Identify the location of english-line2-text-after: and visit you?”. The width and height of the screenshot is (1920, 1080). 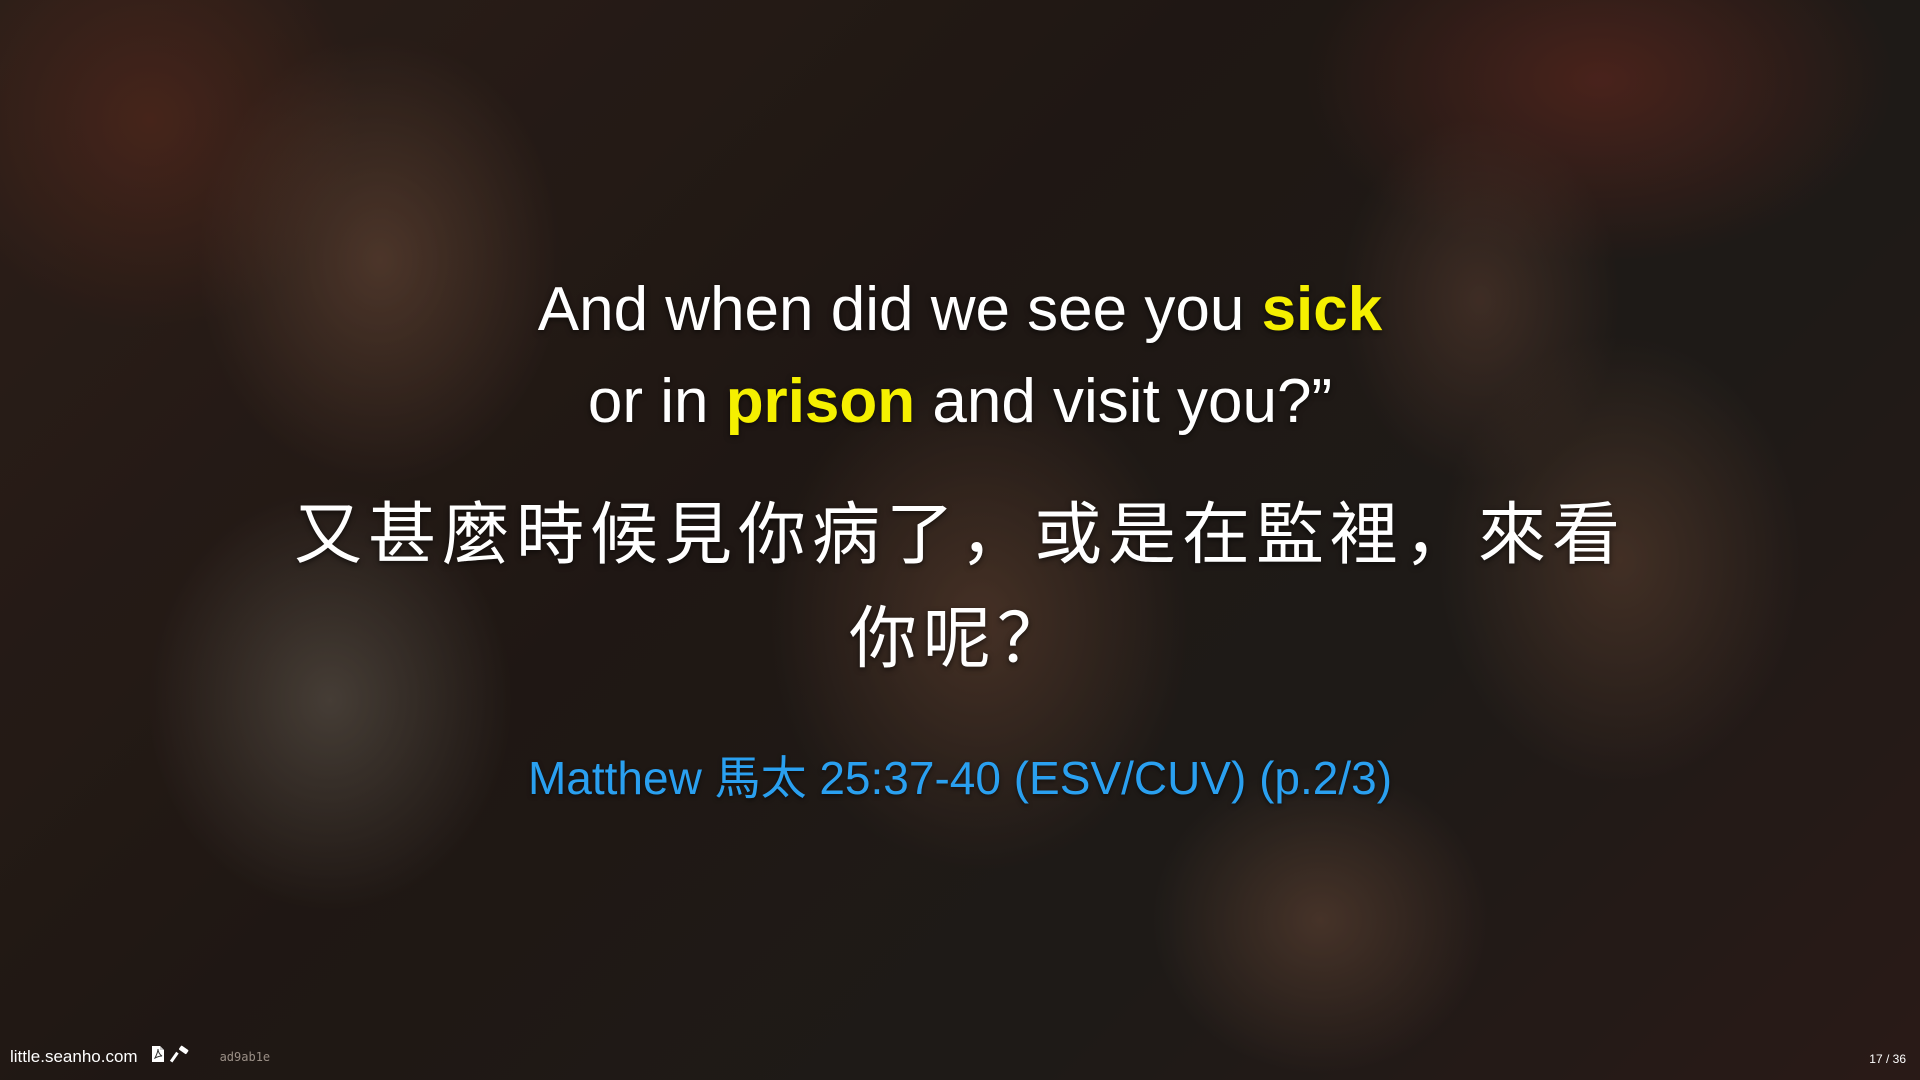
(1124, 401).